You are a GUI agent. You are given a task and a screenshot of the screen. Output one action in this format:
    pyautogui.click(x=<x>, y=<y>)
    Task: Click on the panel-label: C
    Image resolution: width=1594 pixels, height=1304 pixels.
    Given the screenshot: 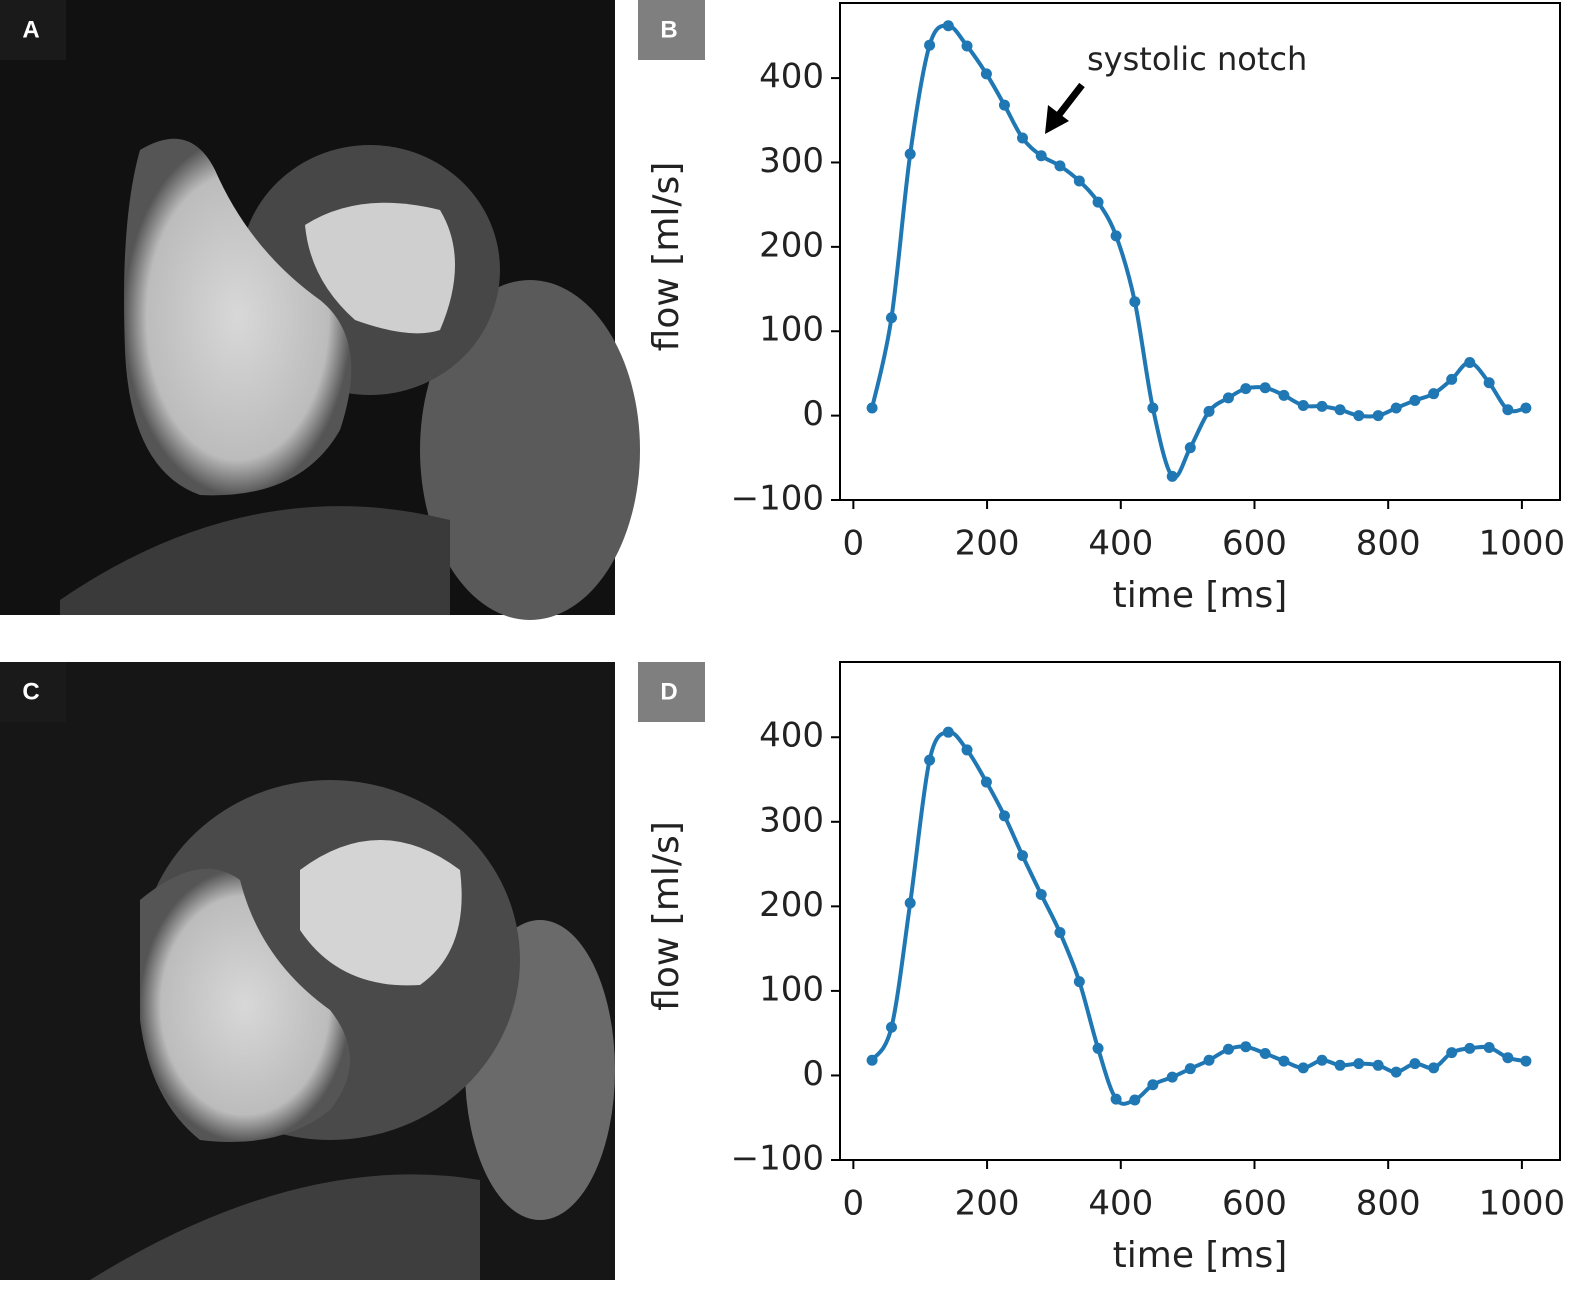 What is the action you would take?
    pyautogui.click(x=30, y=691)
    